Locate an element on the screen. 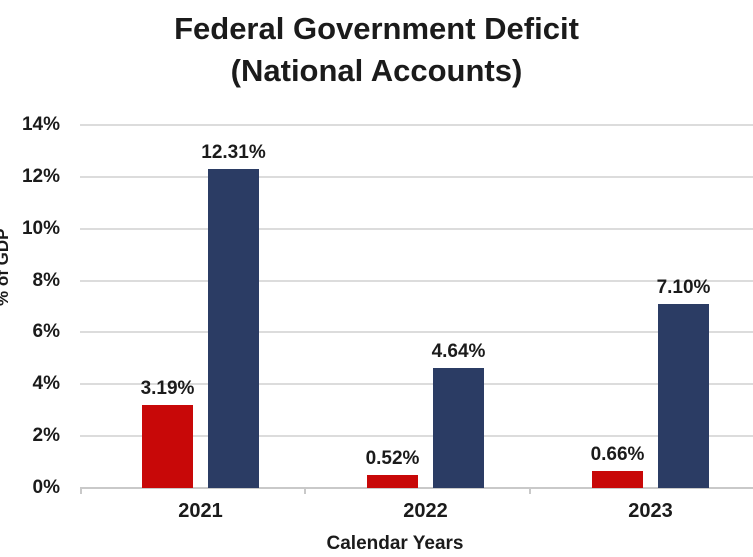 Image resolution: width=753 pixels, height=557 pixels. y-tick-label: 10% is located at coordinates (40, 228).